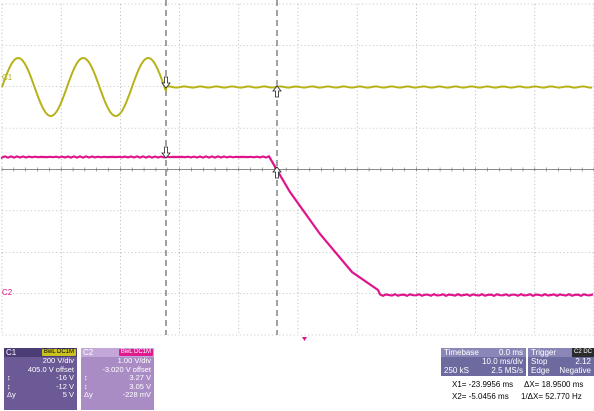 The width and height of the screenshot is (594, 411). I want to click on channel-1-row: ↕ -12 V, so click(40, 386).